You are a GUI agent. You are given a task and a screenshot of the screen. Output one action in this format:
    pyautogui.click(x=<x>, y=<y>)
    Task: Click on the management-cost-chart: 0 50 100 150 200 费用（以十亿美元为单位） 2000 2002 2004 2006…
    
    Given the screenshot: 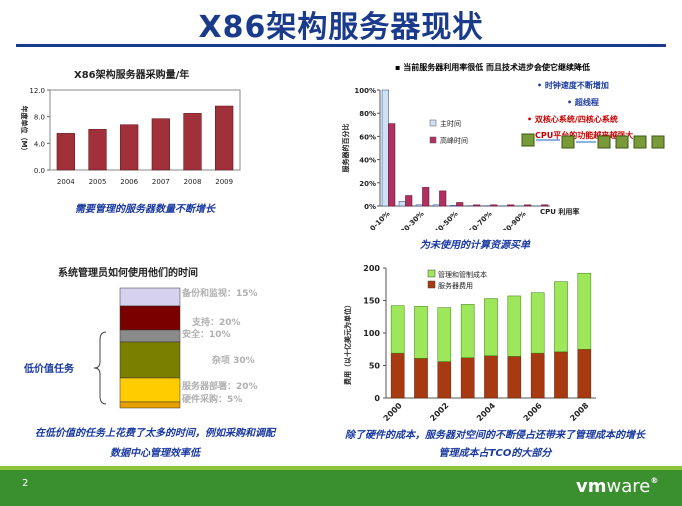 What is the action you would take?
    pyautogui.click(x=469, y=343)
    